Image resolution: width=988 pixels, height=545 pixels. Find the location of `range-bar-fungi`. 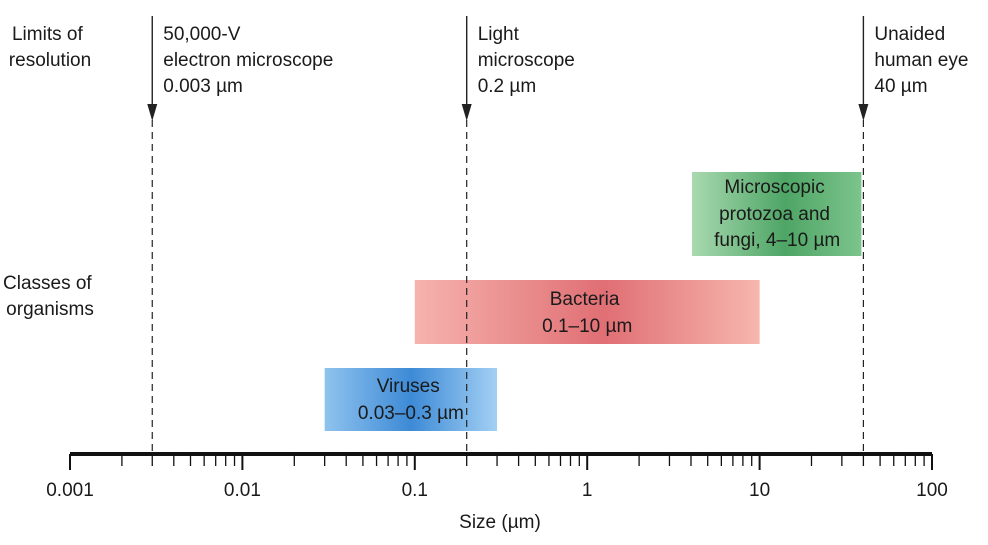

range-bar-fungi is located at coordinates (776, 214).